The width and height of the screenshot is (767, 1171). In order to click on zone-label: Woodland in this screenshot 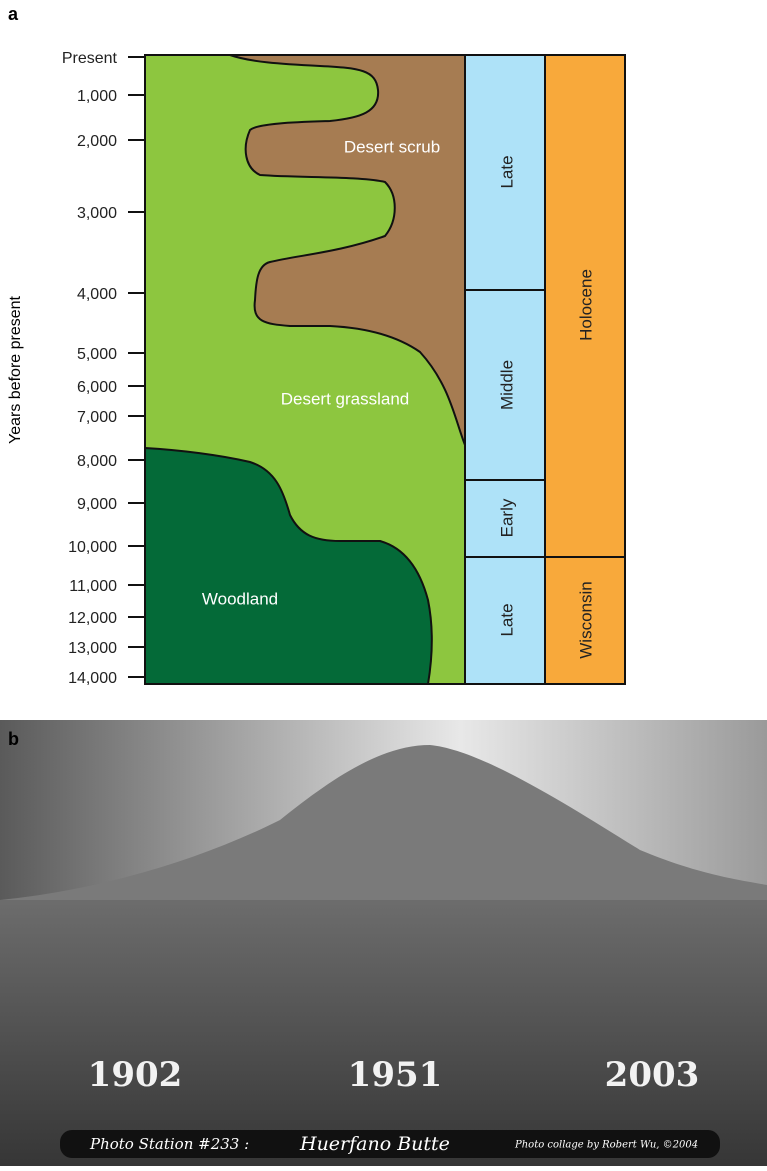, I will do `click(240, 598)`.